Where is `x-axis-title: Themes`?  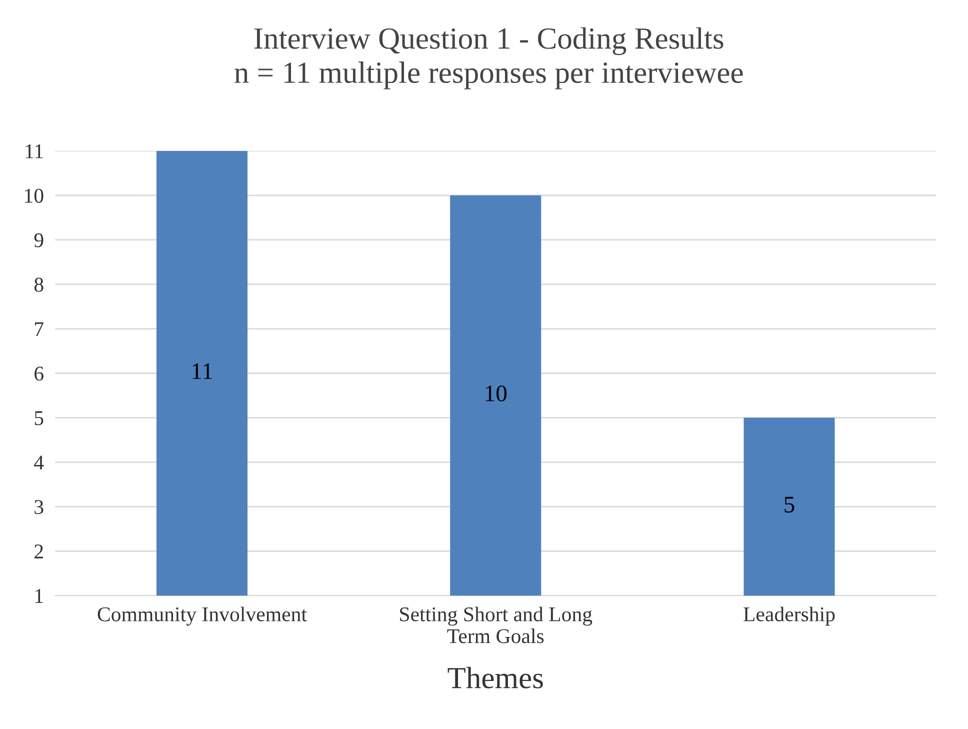 x-axis-title: Themes is located at coordinates (495, 677).